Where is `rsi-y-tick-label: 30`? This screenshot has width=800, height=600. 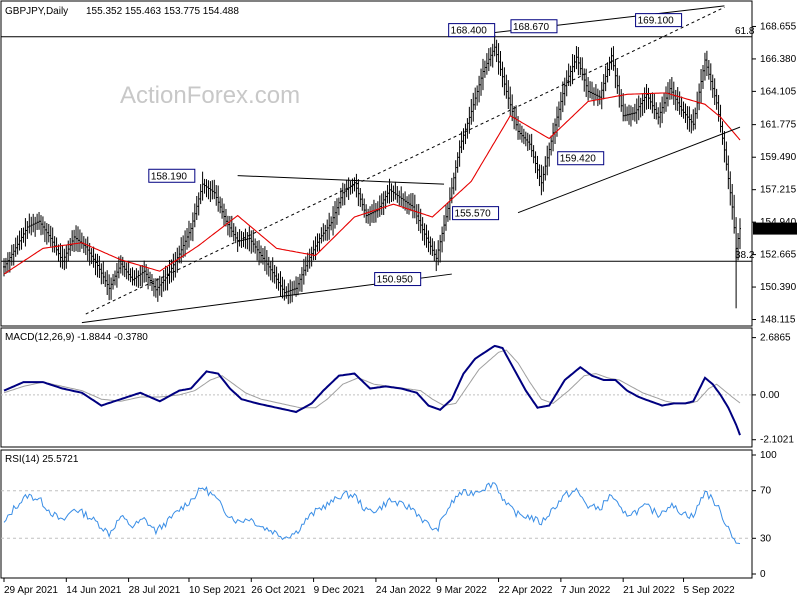
rsi-y-tick-label: 30 is located at coordinates (766, 538).